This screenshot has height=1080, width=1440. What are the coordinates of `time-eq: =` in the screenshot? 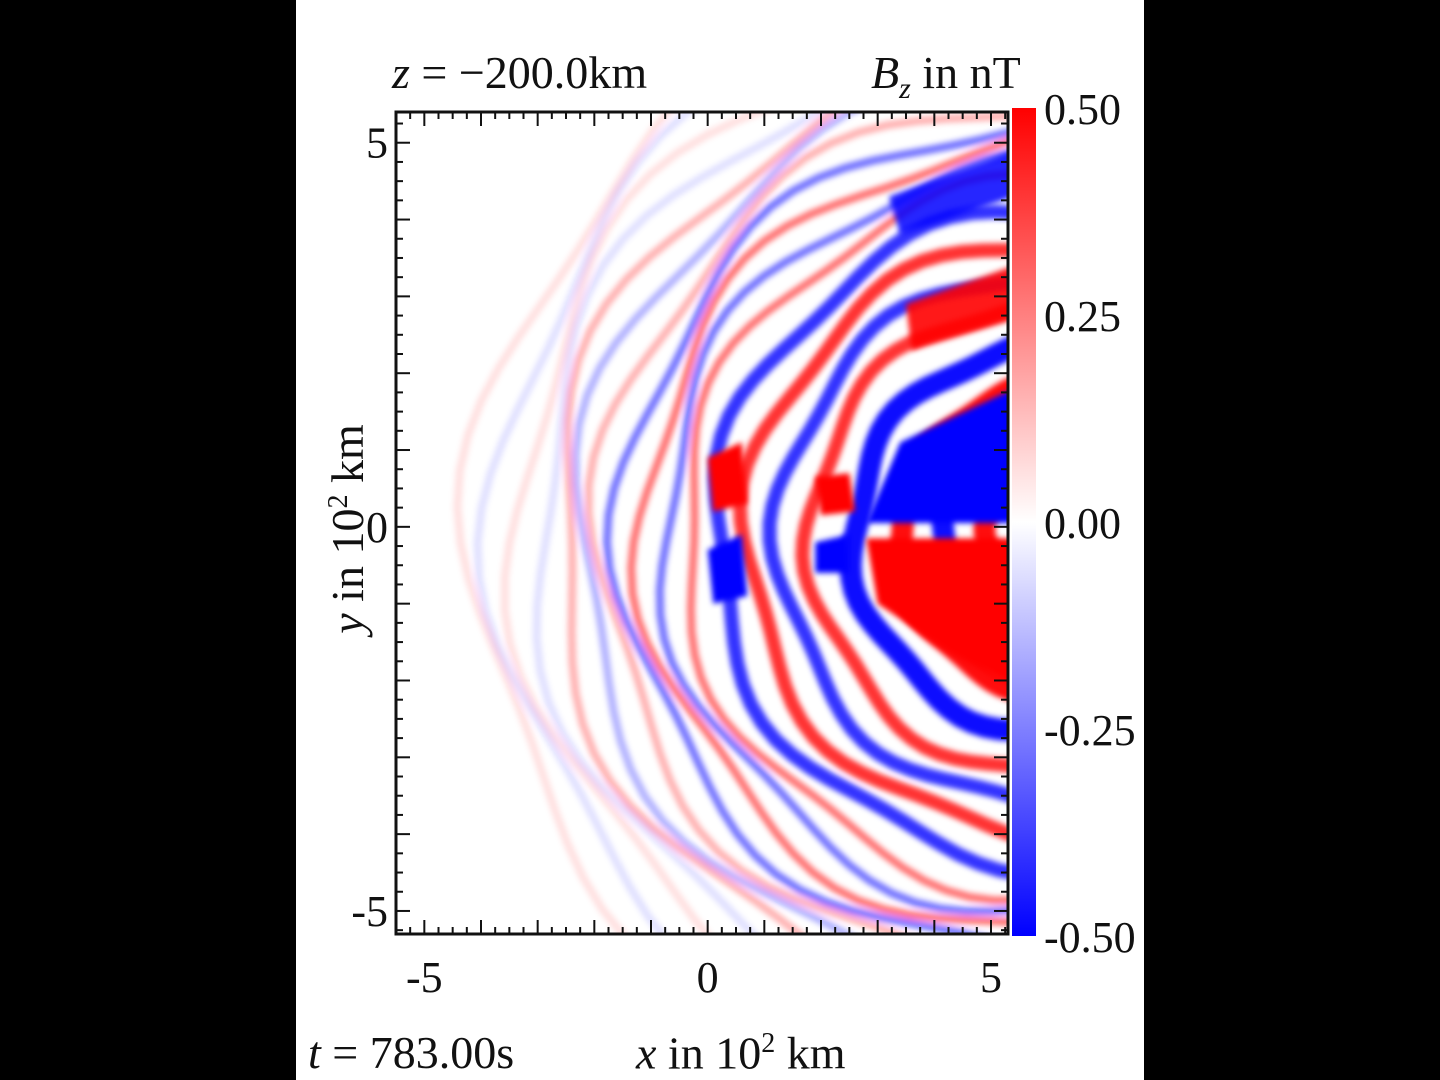 It's located at (345, 1052).